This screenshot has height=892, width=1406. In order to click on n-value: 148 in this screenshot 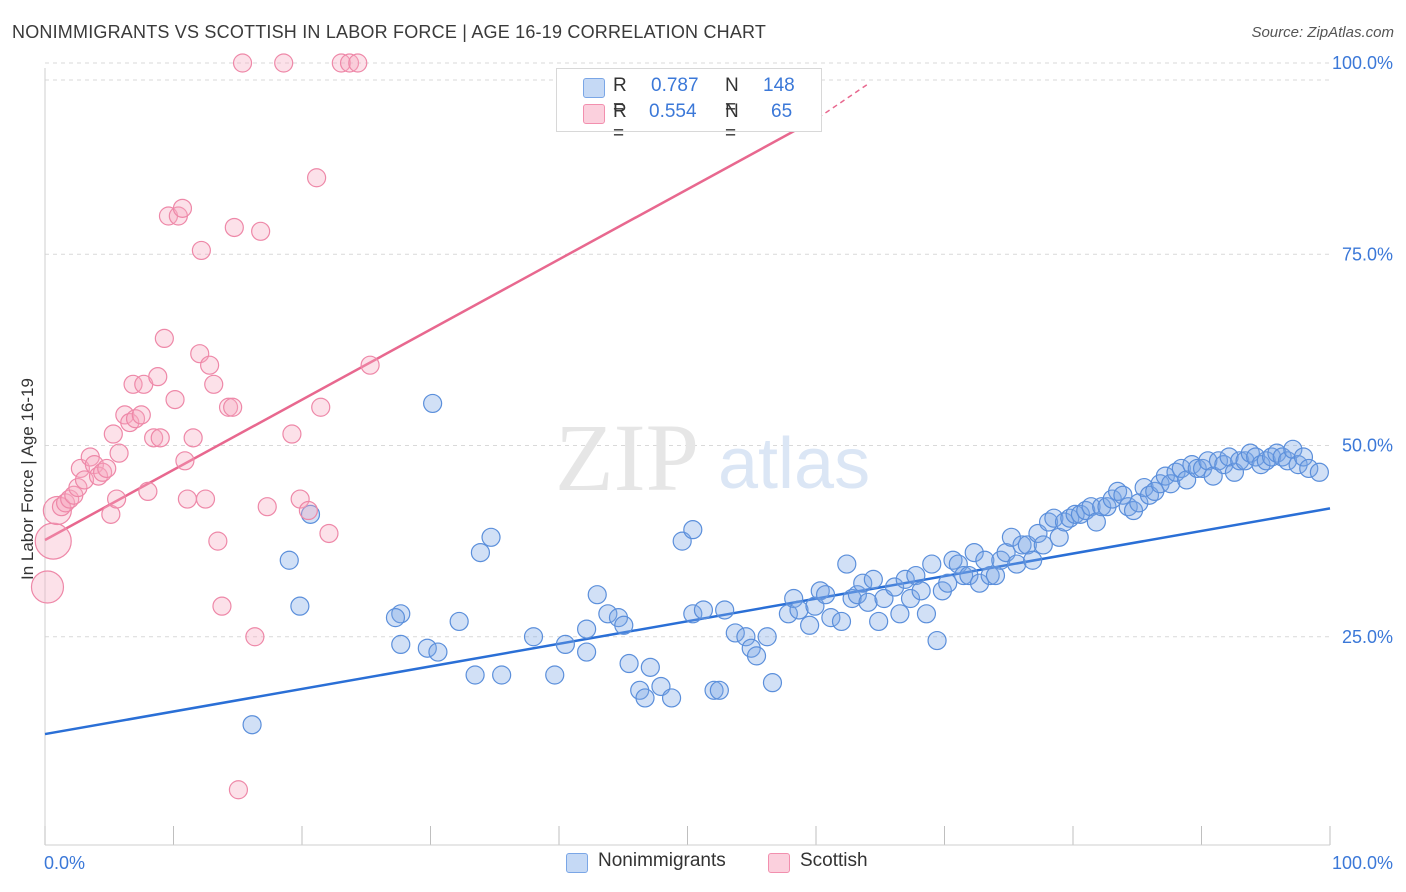, I will do `click(779, 85)`.